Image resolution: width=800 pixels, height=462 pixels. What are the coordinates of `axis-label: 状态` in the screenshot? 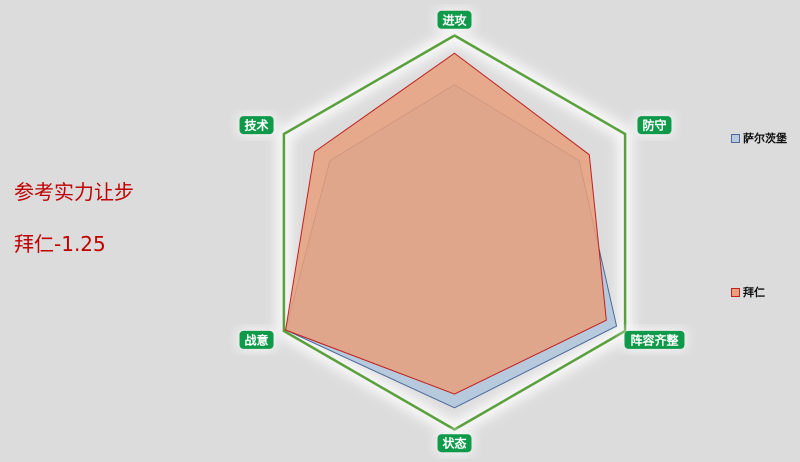 It's located at (454, 443).